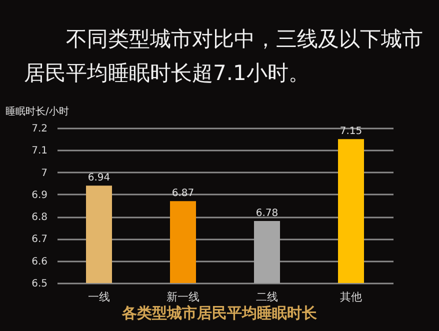 This screenshot has width=439, height=331. Describe the element at coordinates (40, 129) in the screenshot. I see `y-tick-label: 7.2` at that location.